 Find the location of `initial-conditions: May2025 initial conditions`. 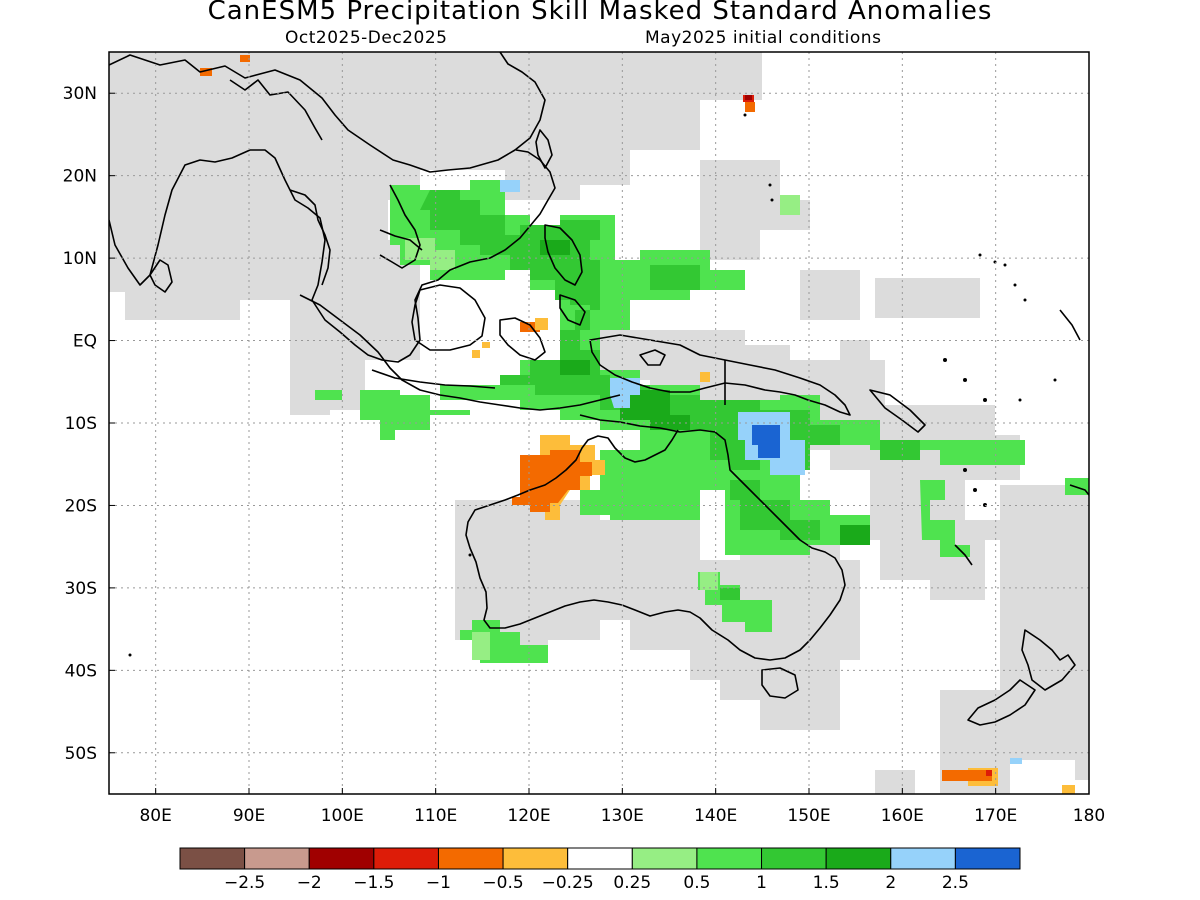

initial-conditions: May2025 initial conditions is located at coordinates (763, 38).